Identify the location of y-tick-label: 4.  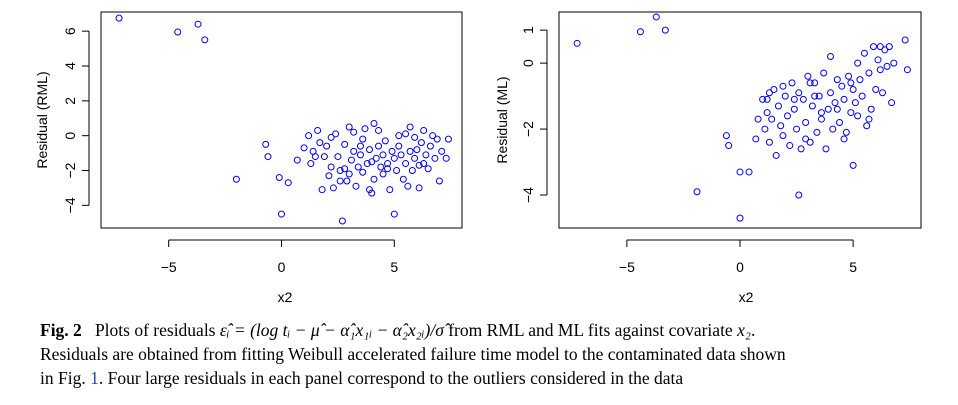
(70, 66).